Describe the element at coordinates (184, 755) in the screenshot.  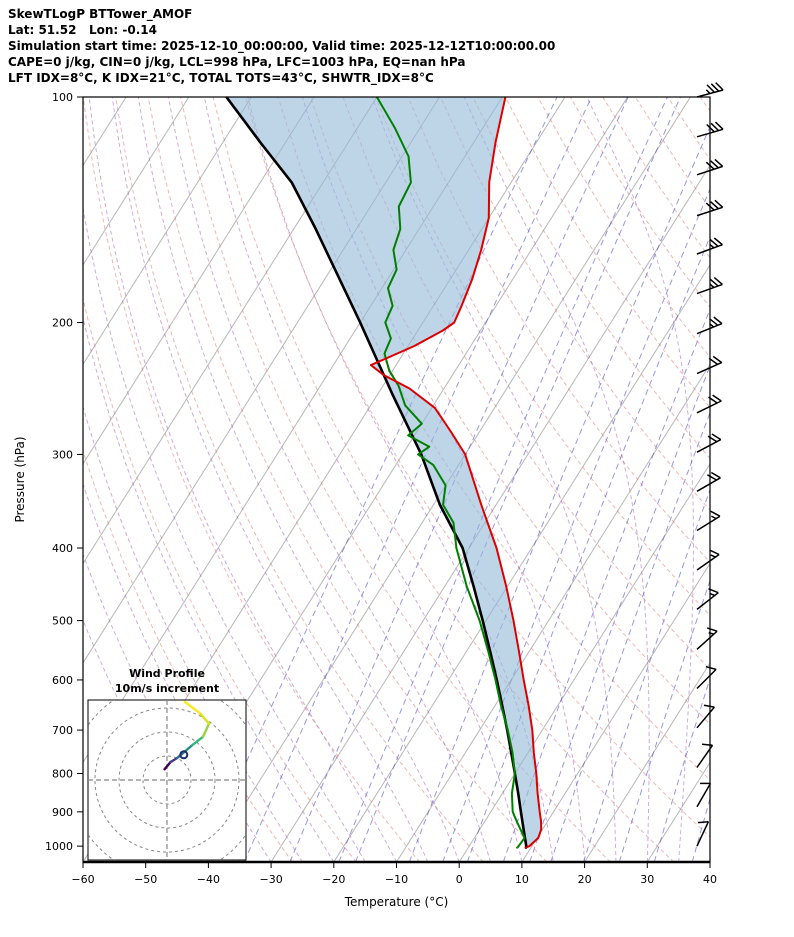
I see `hodograph-marker` at that location.